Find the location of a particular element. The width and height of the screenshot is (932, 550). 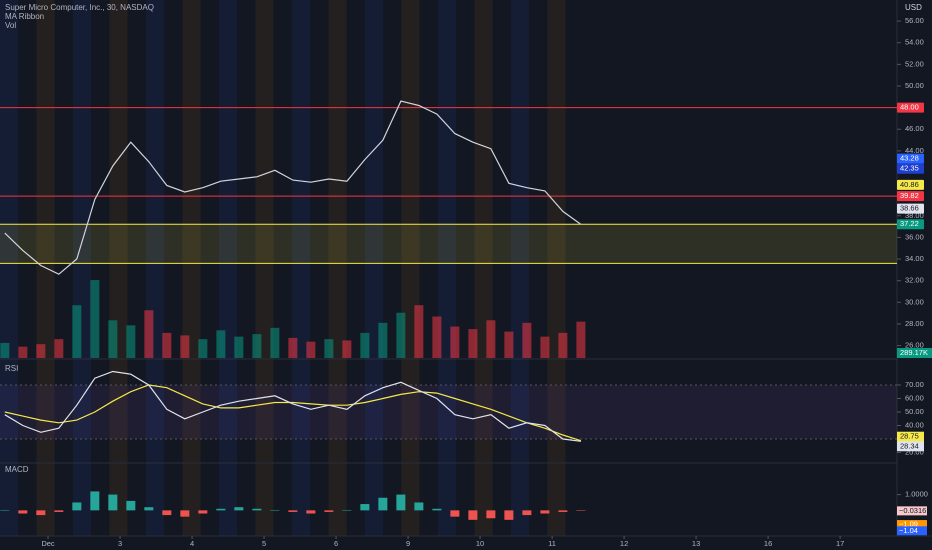

rsi-label: 28.75 is located at coordinates (909, 436).